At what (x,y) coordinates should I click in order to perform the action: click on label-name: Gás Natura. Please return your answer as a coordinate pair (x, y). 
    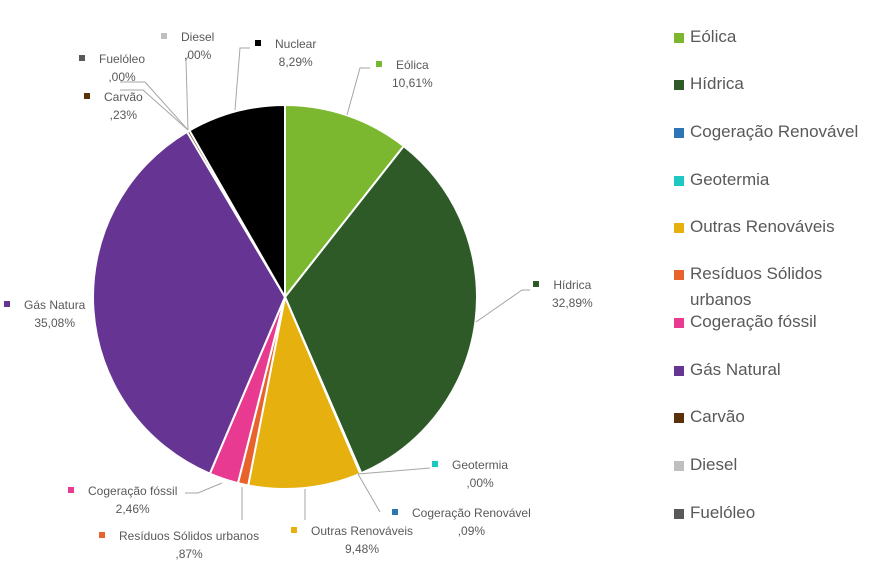
    Looking at the image, I should click on (55, 305).